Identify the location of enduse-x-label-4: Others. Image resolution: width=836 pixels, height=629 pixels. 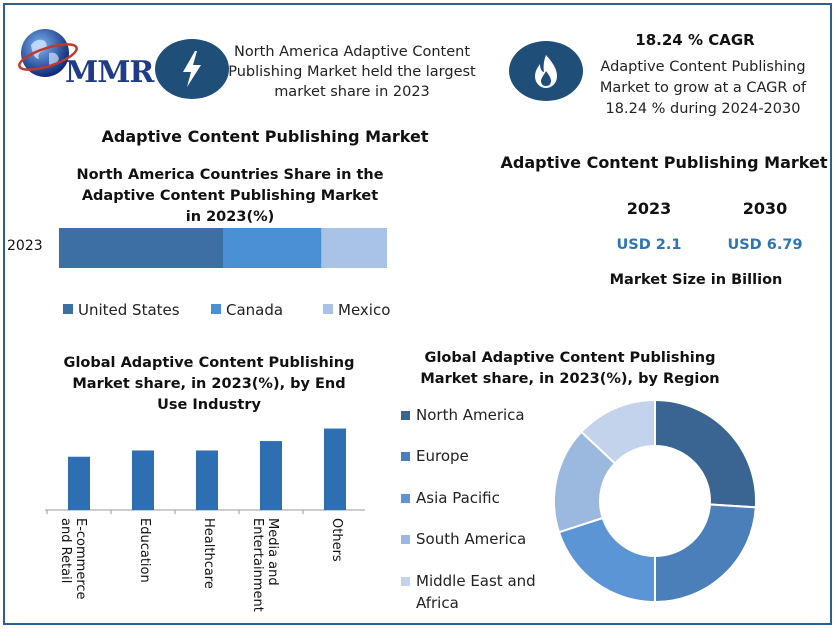
(336, 540).